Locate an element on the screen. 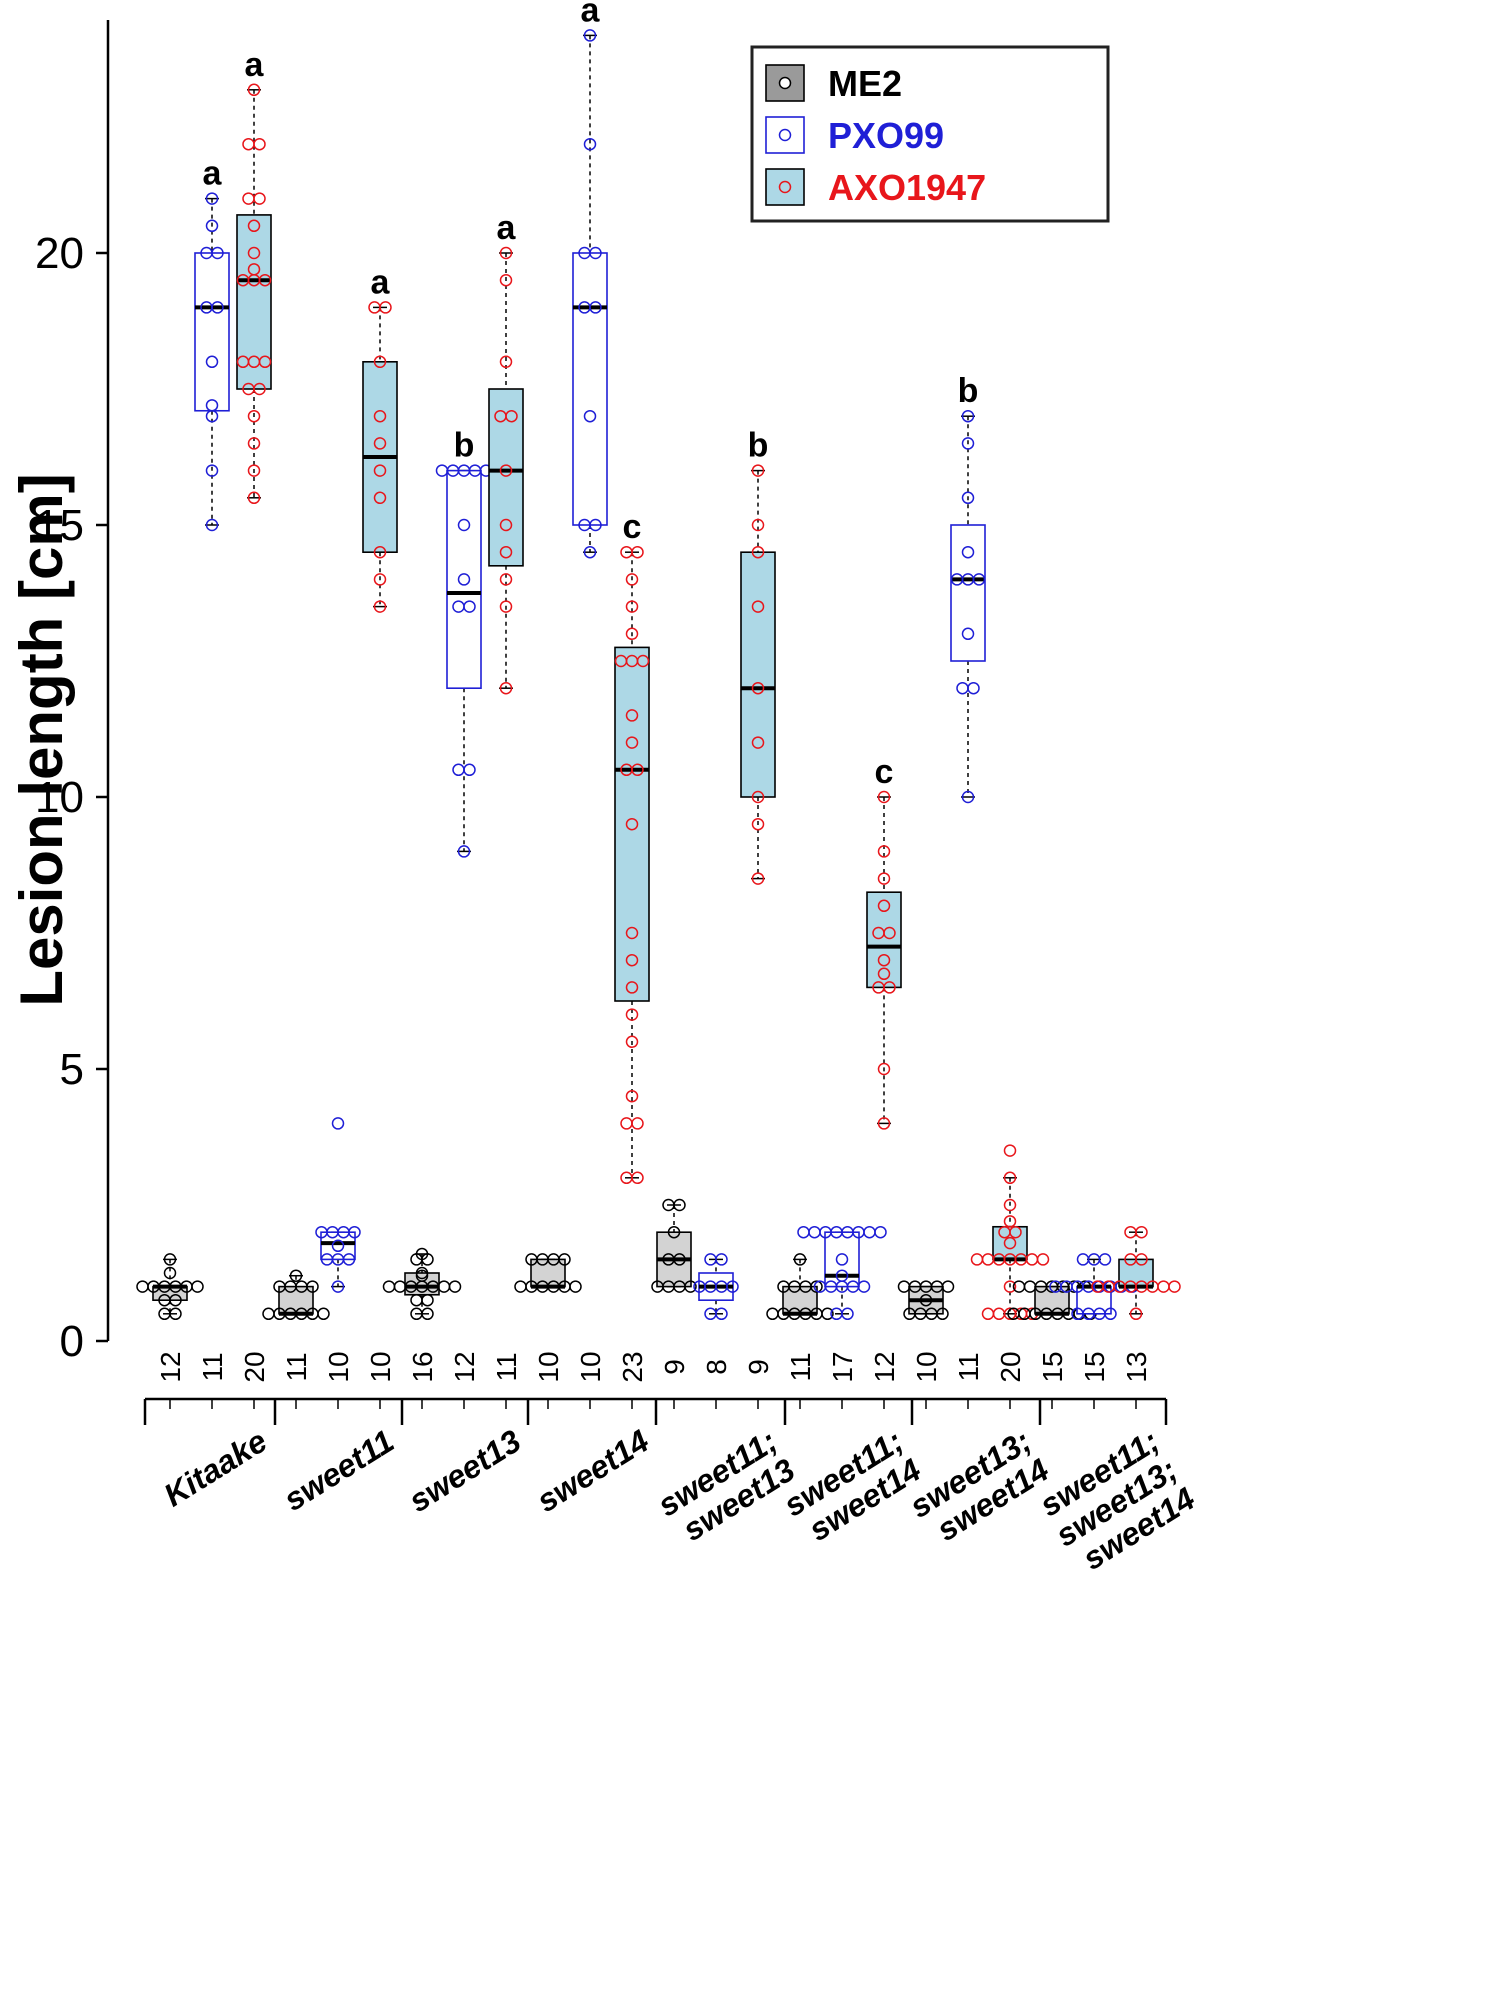 This screenshot has width=1497, height=1990. x-group-label: sweet11;sweet13 is located at coordinates (726, 1487).